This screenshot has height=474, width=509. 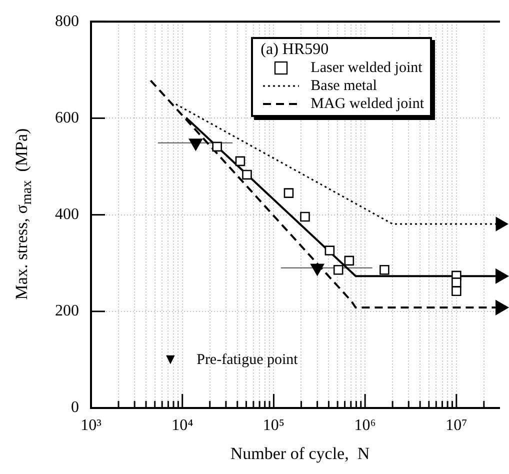 What do you see at coordinates (67, 21) in the screenshot?
I see `y-tick-label: 800` at bounding box center [67, 21].